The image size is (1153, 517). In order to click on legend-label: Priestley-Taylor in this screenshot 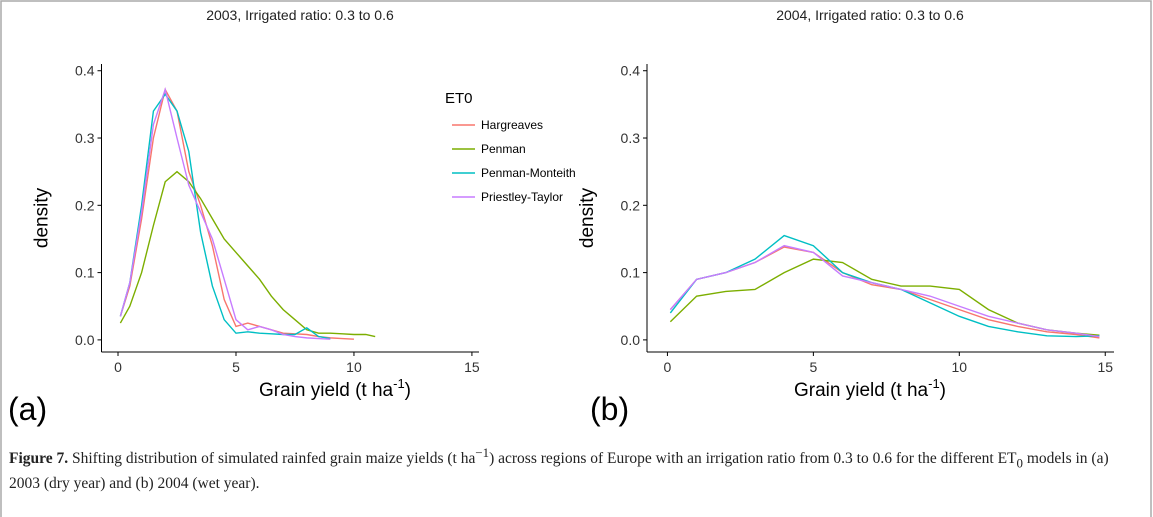, I will do `click(522, 197)`.